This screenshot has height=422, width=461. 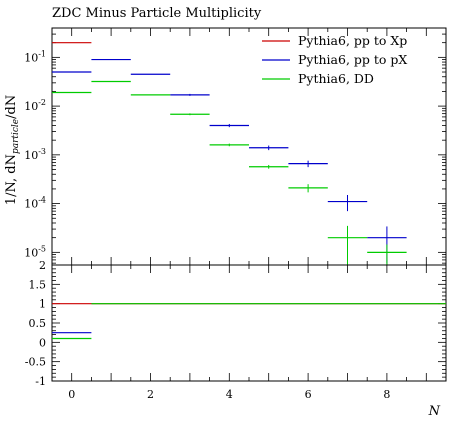 I want to click on x-tick-label: 8, so click(x=386, y=394).